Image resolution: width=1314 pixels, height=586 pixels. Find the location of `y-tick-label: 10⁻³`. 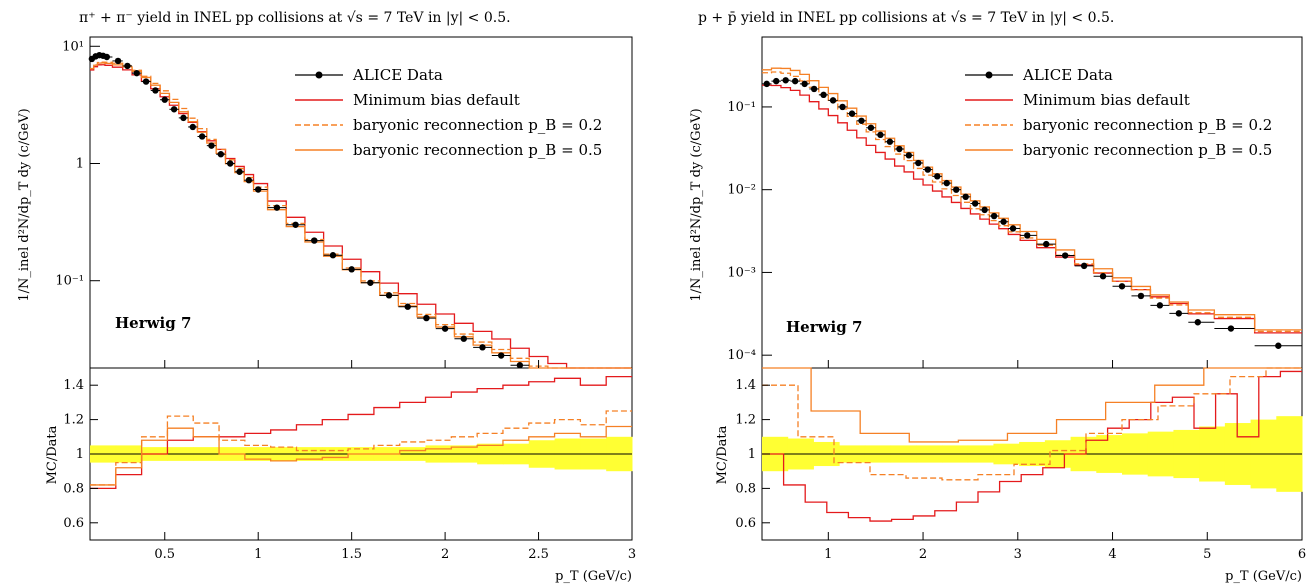

y-tick-label: 10⁻³ is located at coordinates (741, 272).